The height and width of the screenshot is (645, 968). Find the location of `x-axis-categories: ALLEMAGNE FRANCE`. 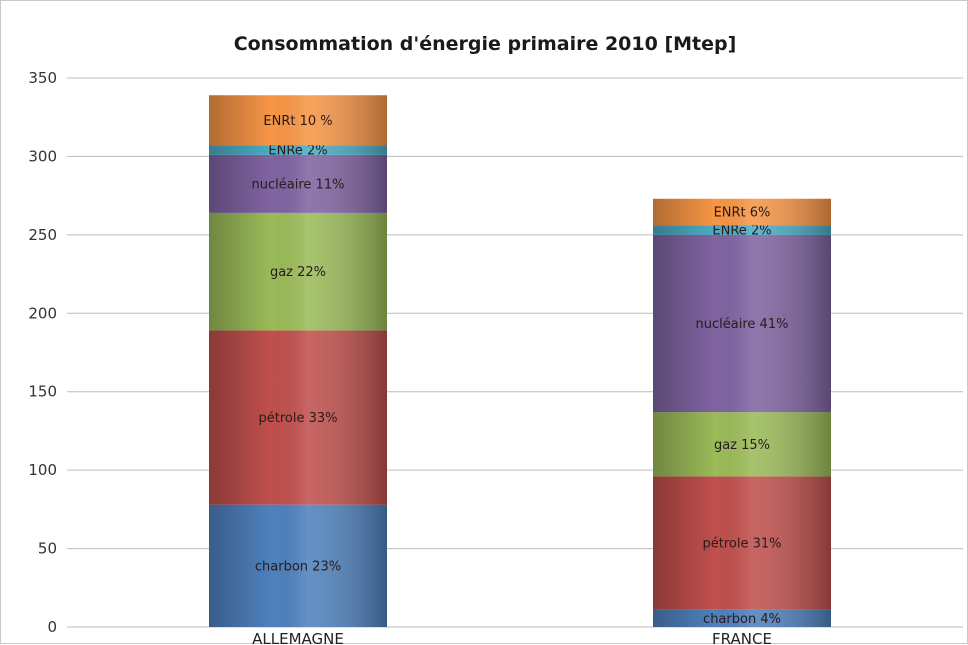

x-axis-categories: ALLEMAGNE FRANCE is located at coordinates (512, 637).